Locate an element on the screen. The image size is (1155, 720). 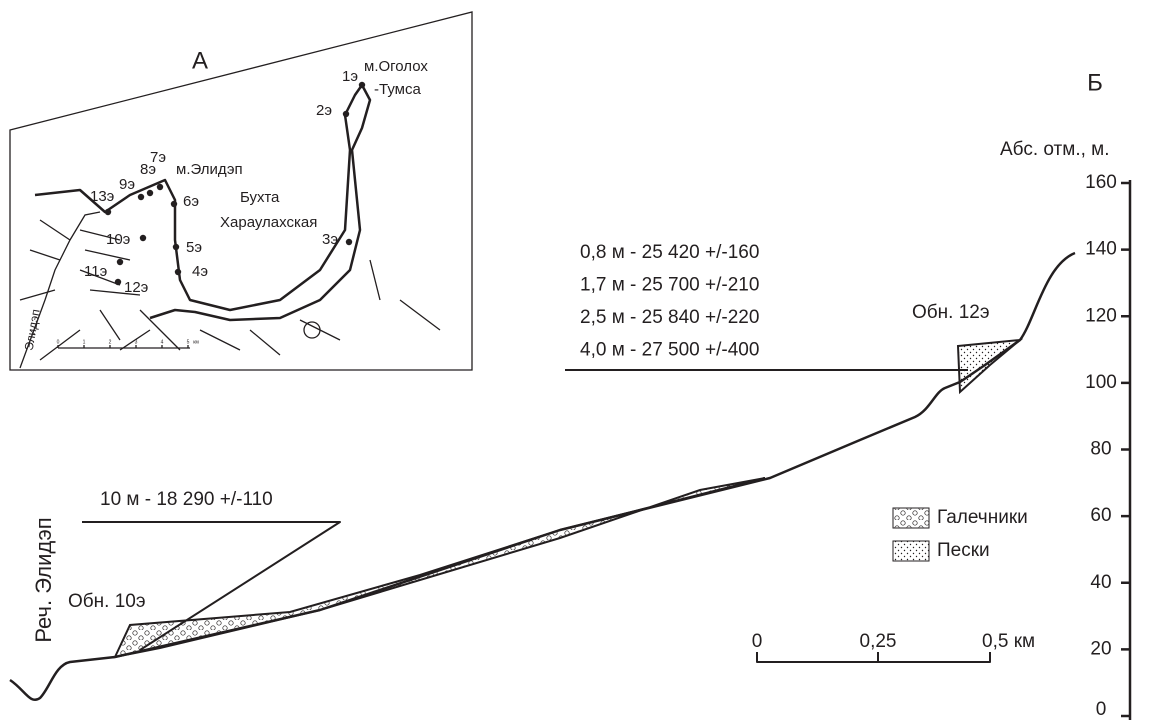
sample-label: 3э is located at coordinates (330, 239).